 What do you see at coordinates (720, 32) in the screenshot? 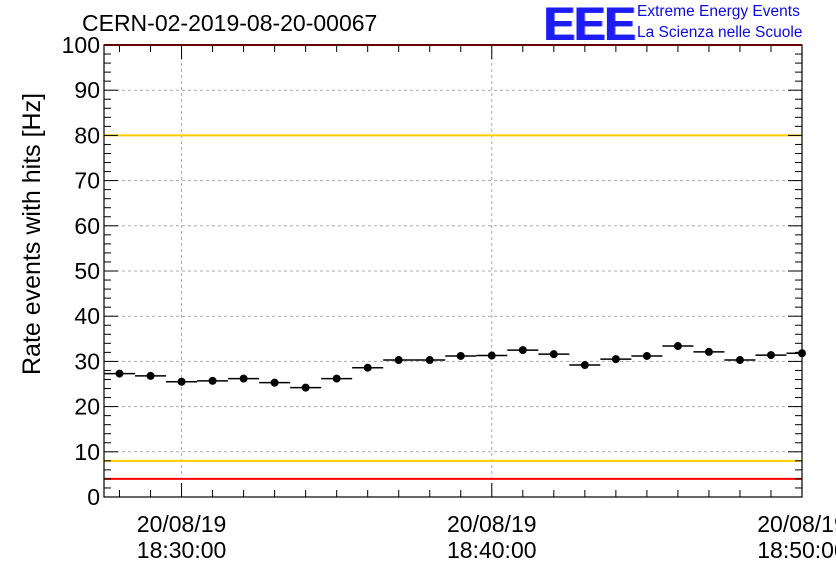
I see `logo-tagline-2: La Scienza nelle Scuole` at bounding box center [720, 32].